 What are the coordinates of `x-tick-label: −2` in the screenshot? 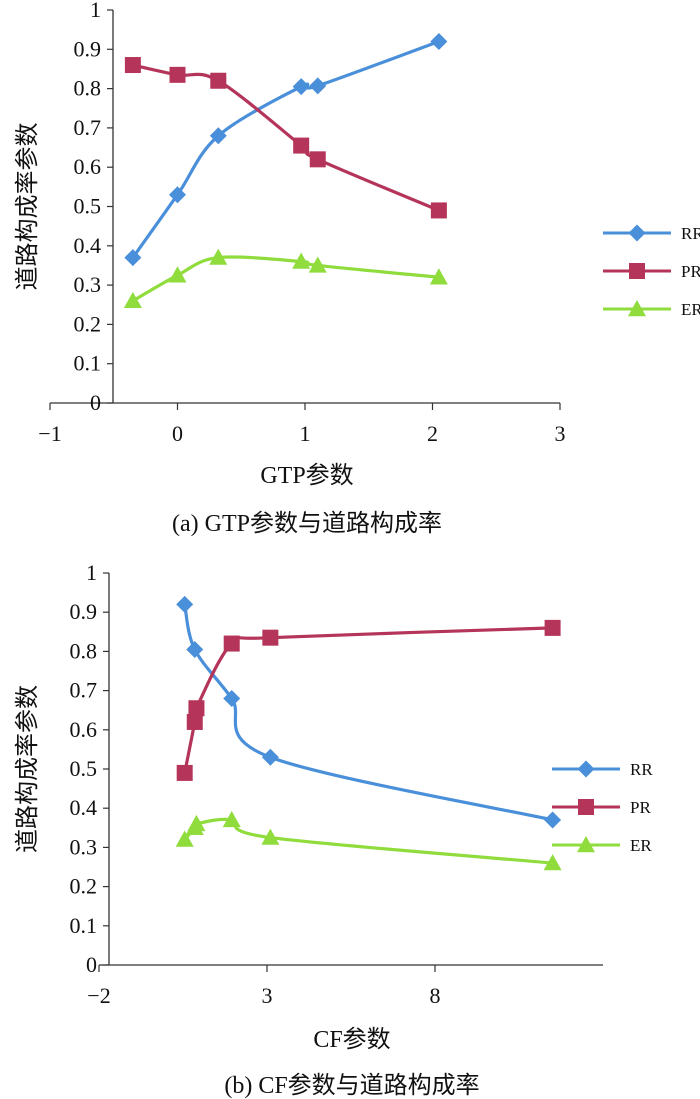 It's located at (98, 995).